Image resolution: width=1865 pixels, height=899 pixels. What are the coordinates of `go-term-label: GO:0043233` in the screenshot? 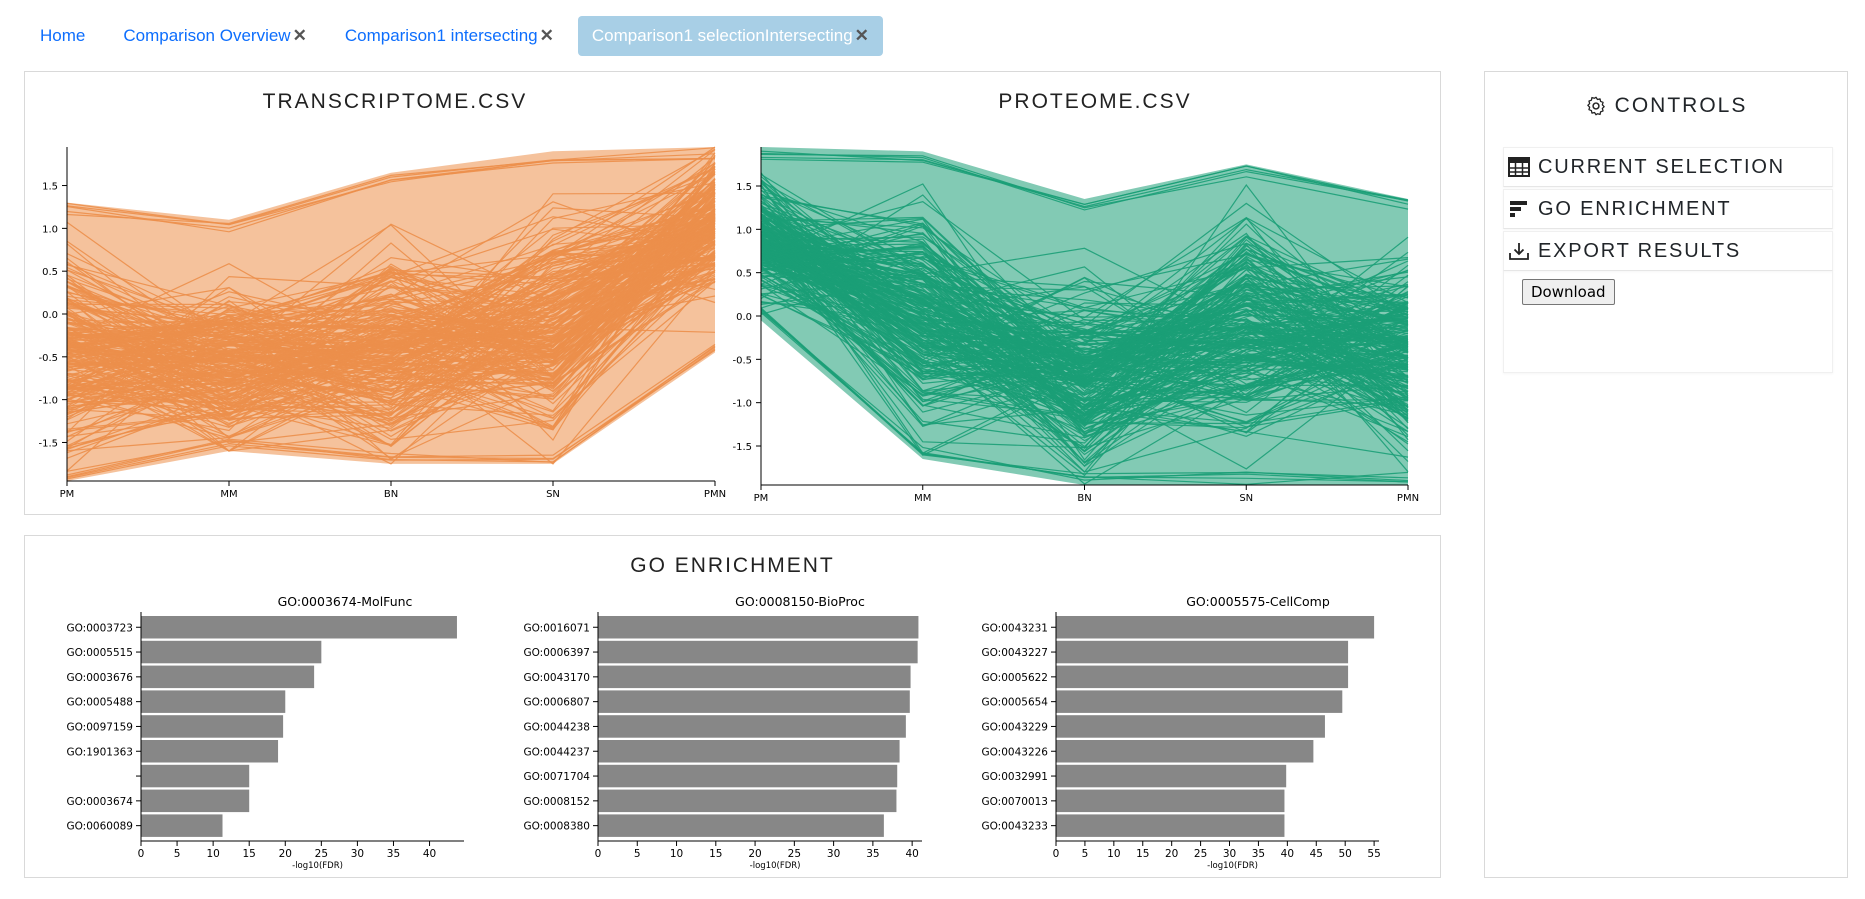 It's located at (1014, 827).